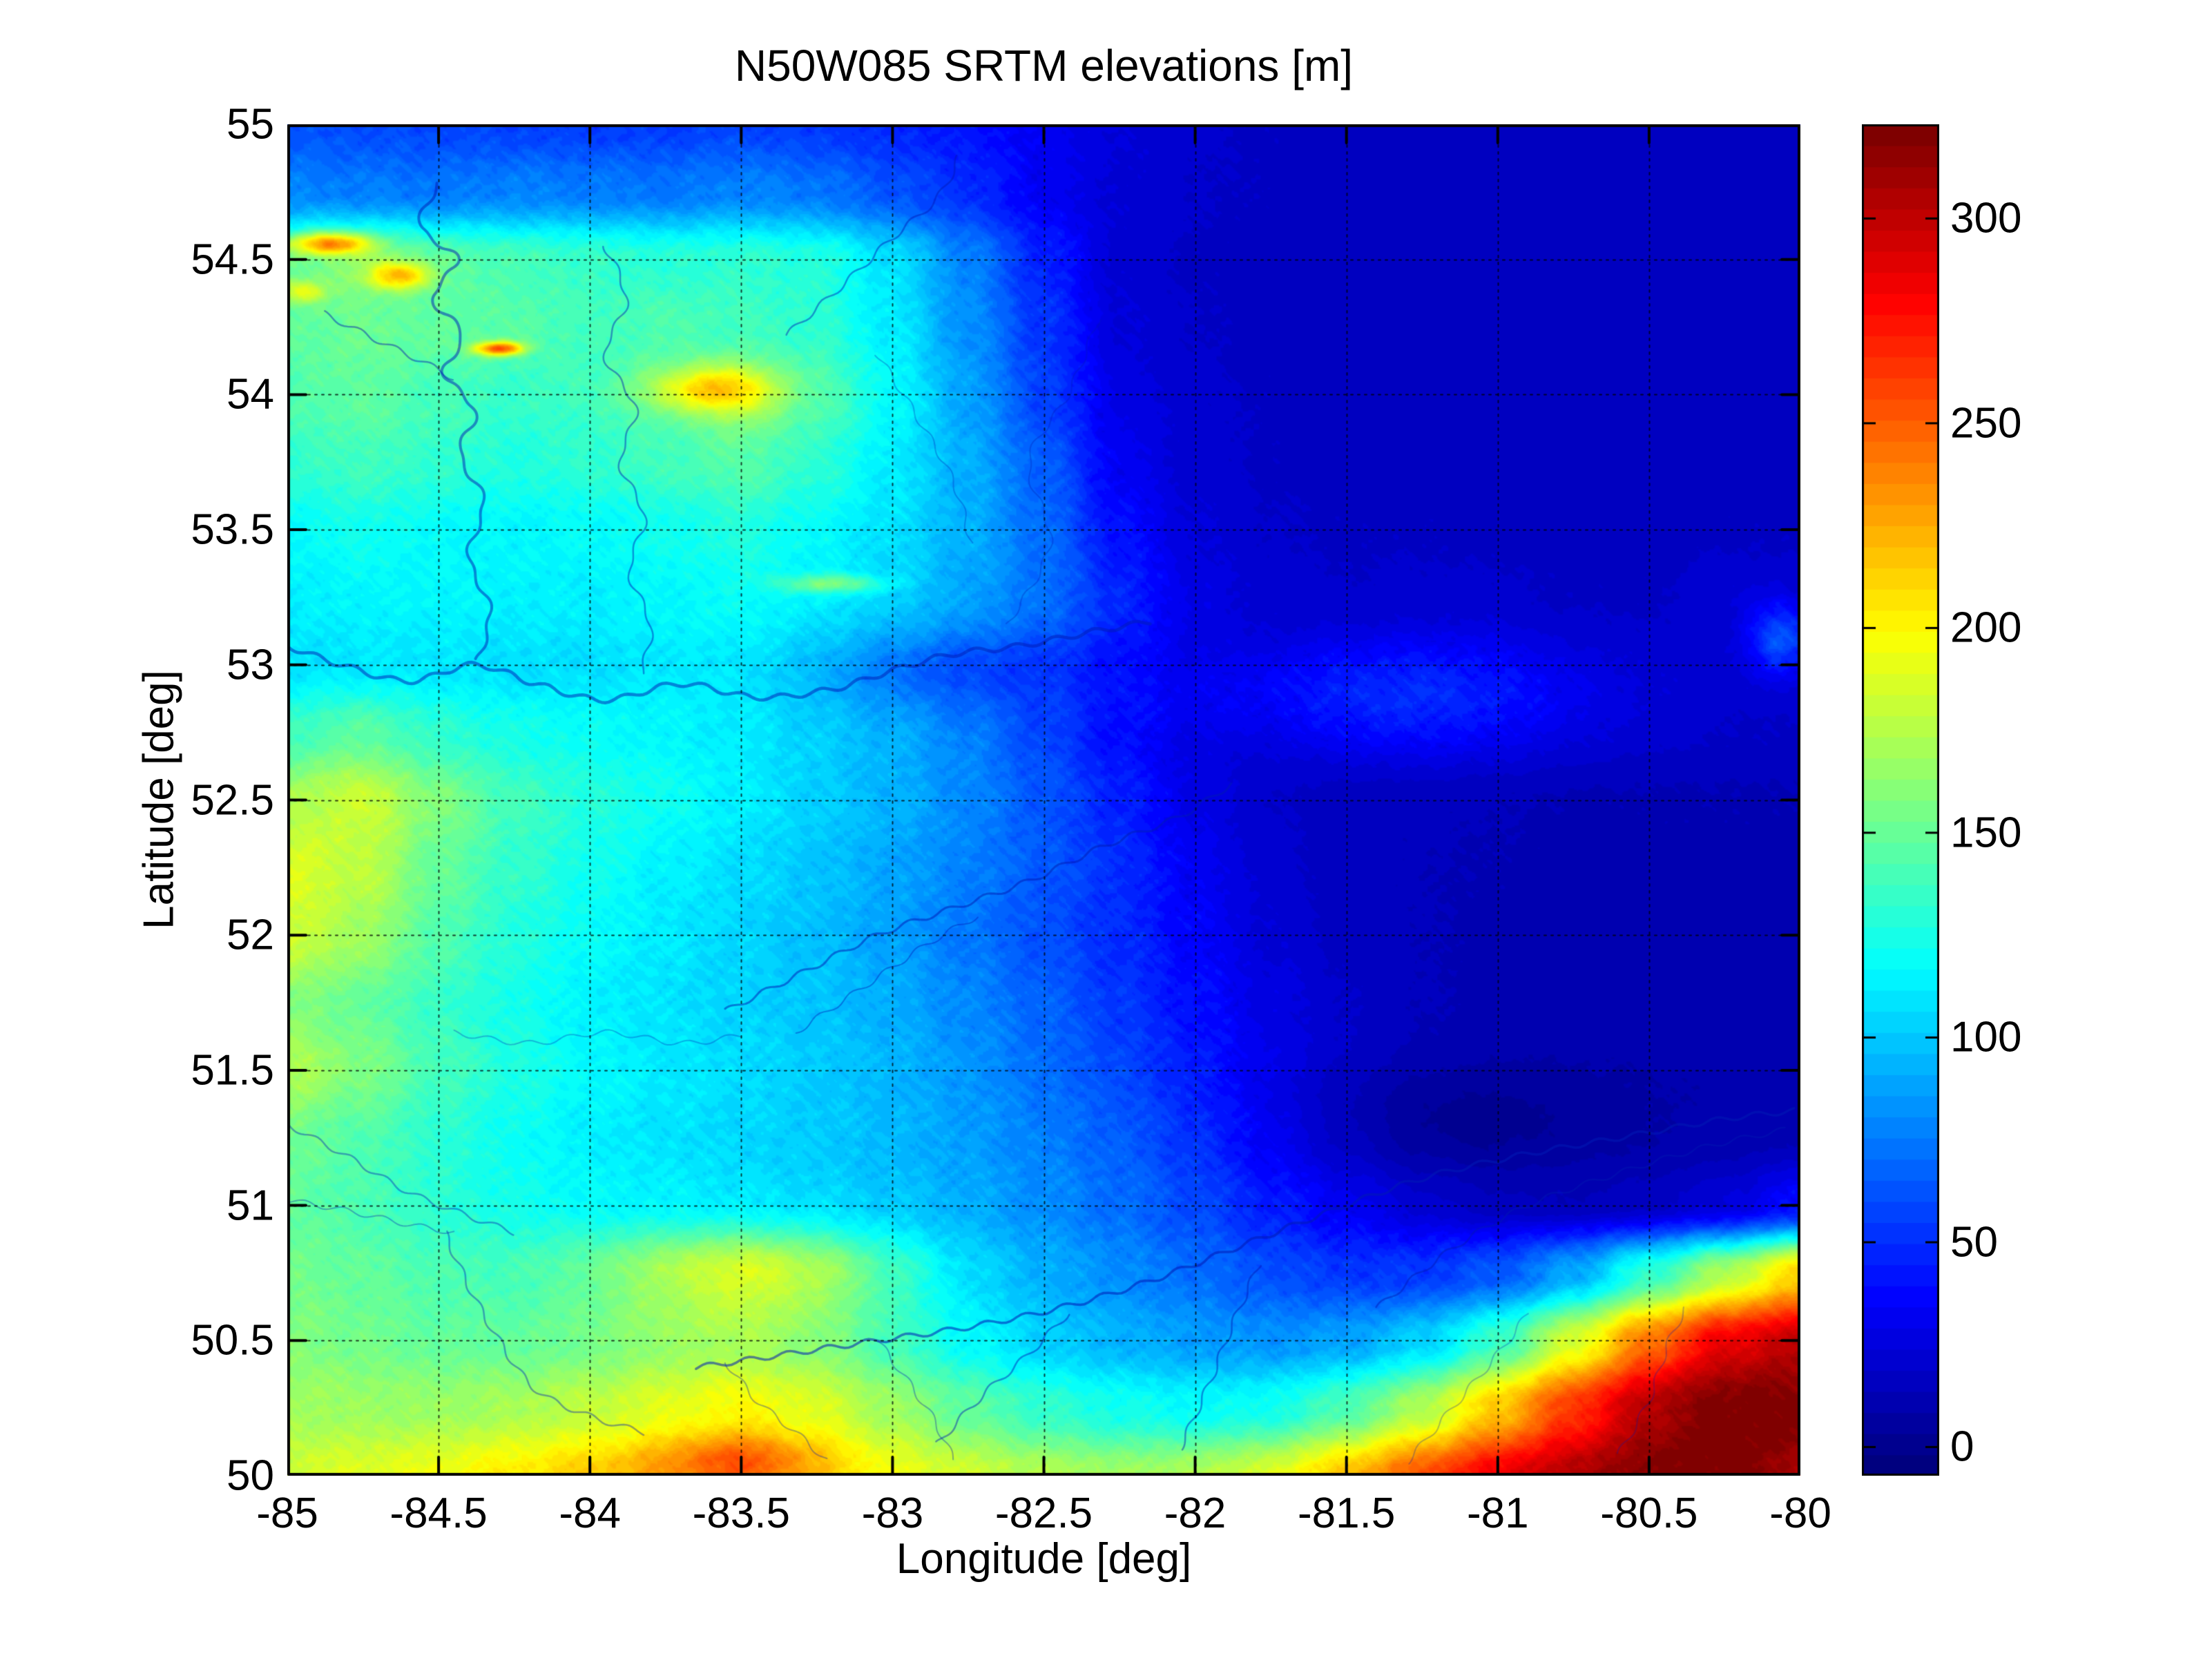 This screenshot has width=2212, height=1658. I want to click on y-tick-label: 53.5, so click(232, 529).